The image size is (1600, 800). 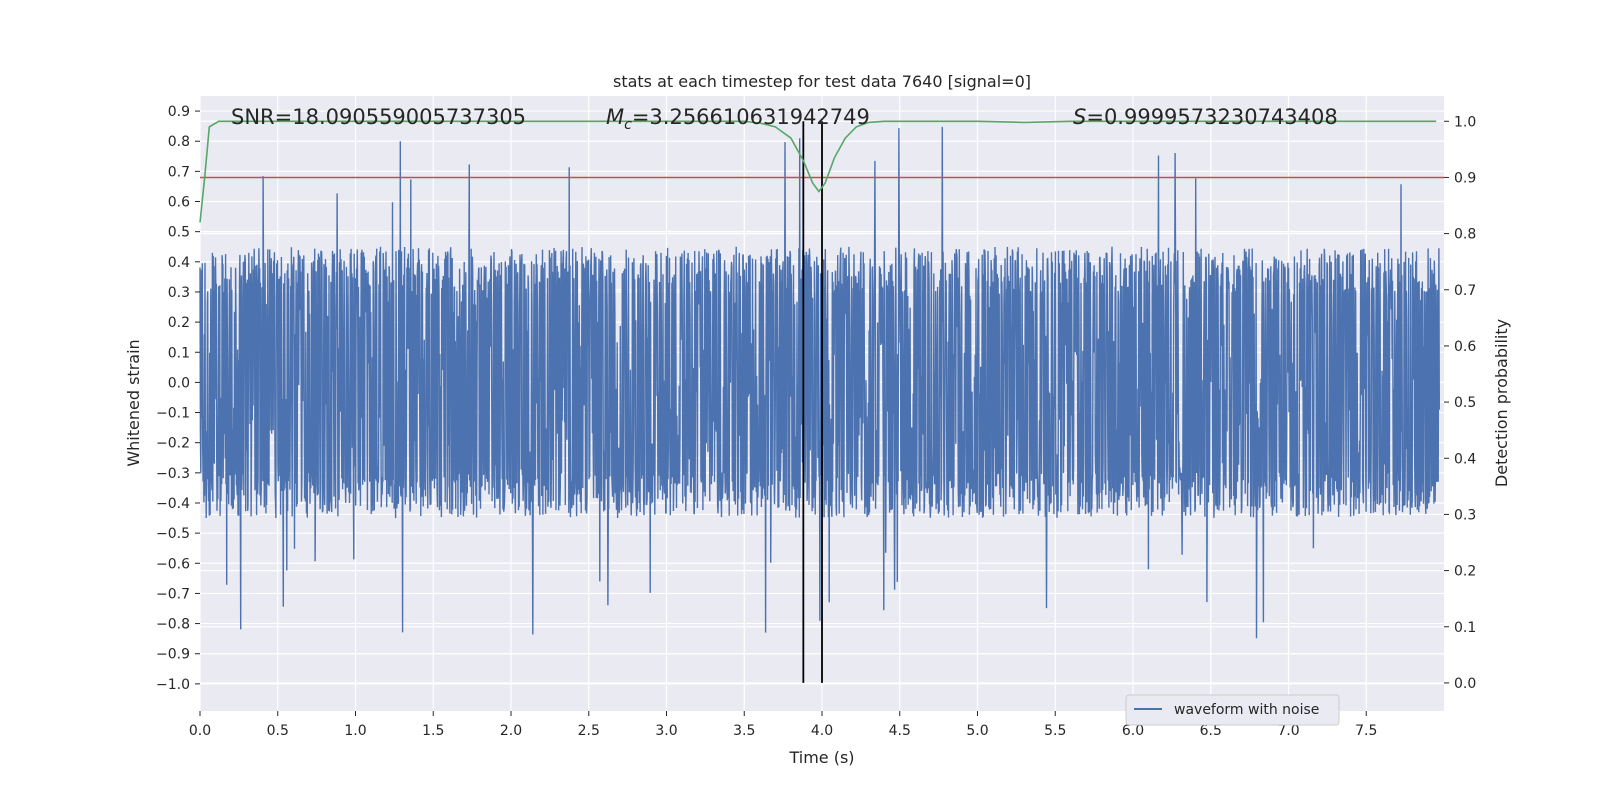 I want to click on y-left-tick-label-12: −0.3, so click(x=173, y=474).